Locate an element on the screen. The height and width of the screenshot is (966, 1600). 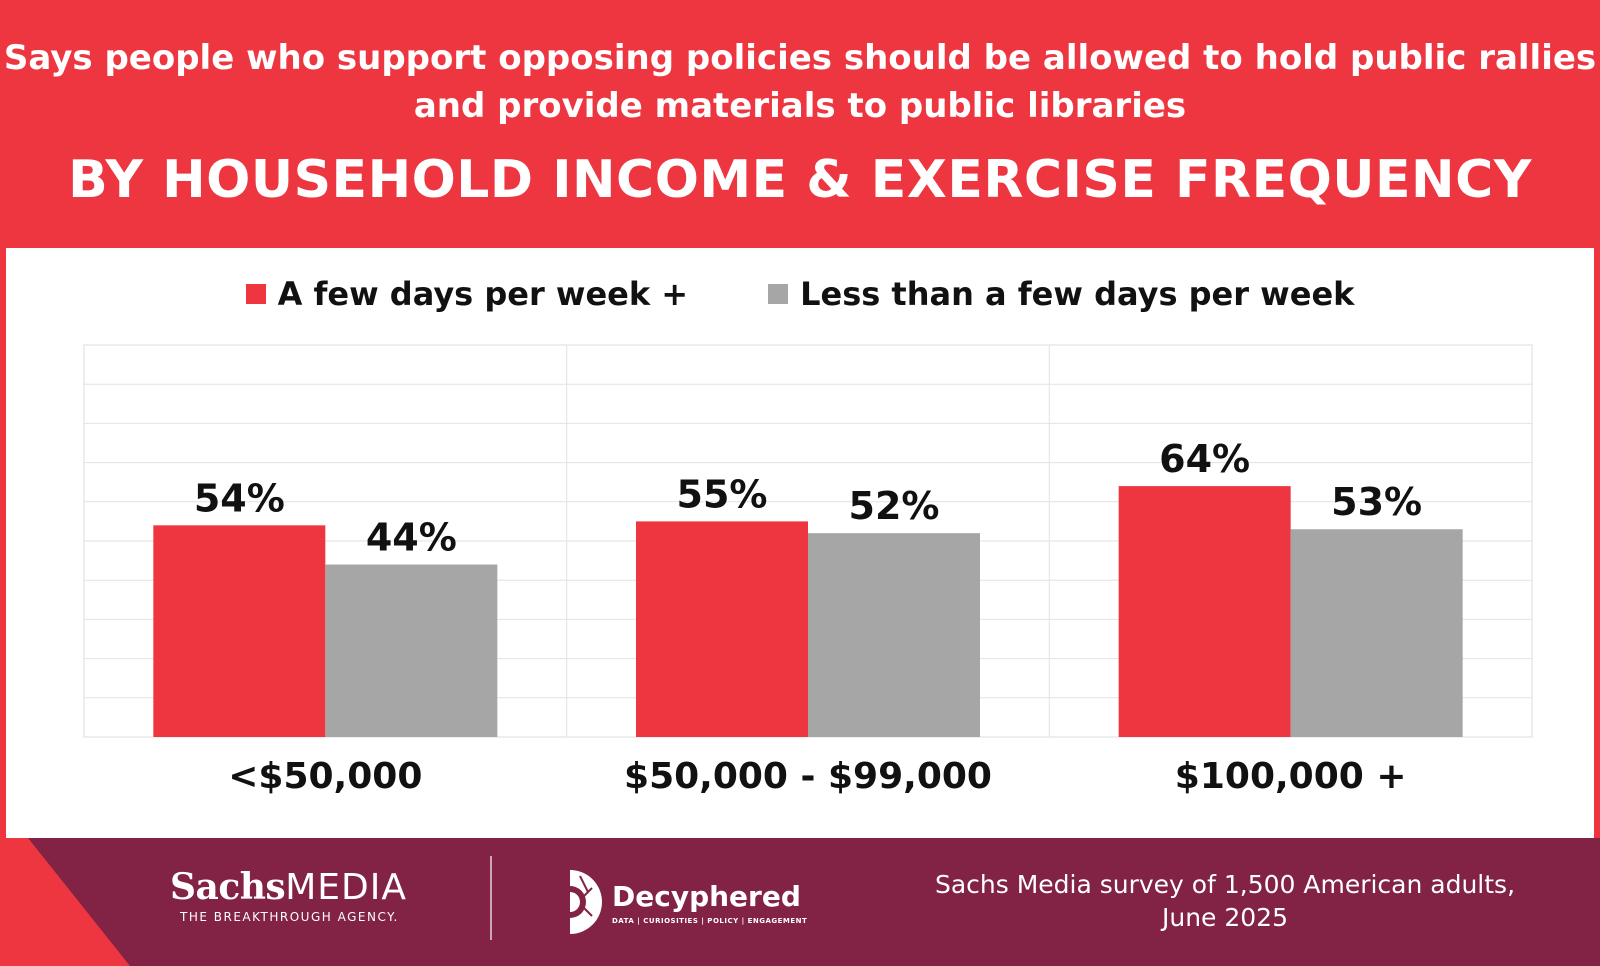
data-label-infrequent-0: 44% is located at coordinates (411, 538).